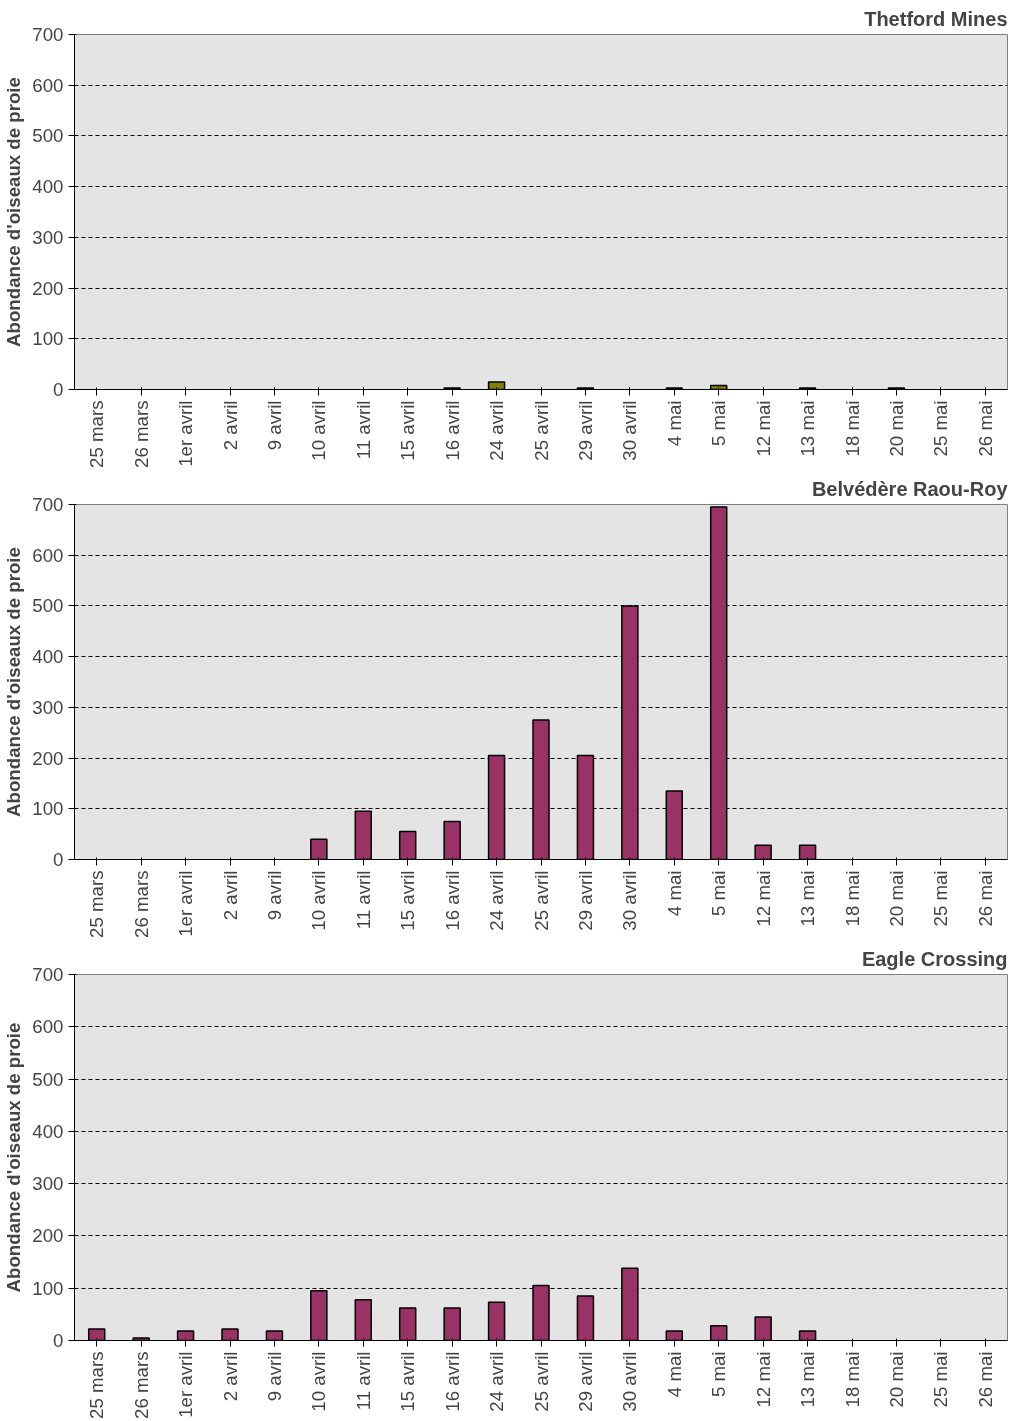 This screenshot has height=1421, width=1019. Describe the element at coordinates (934, 958) in the screenshot. I see `chart-title: Eagle Crossing` at that location.